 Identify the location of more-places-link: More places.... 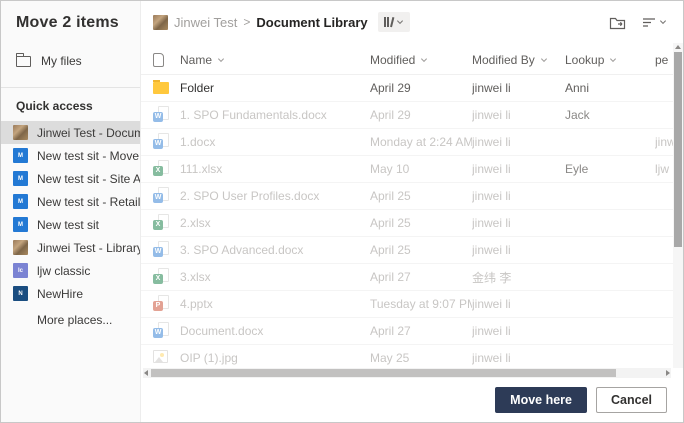
(75, 320).